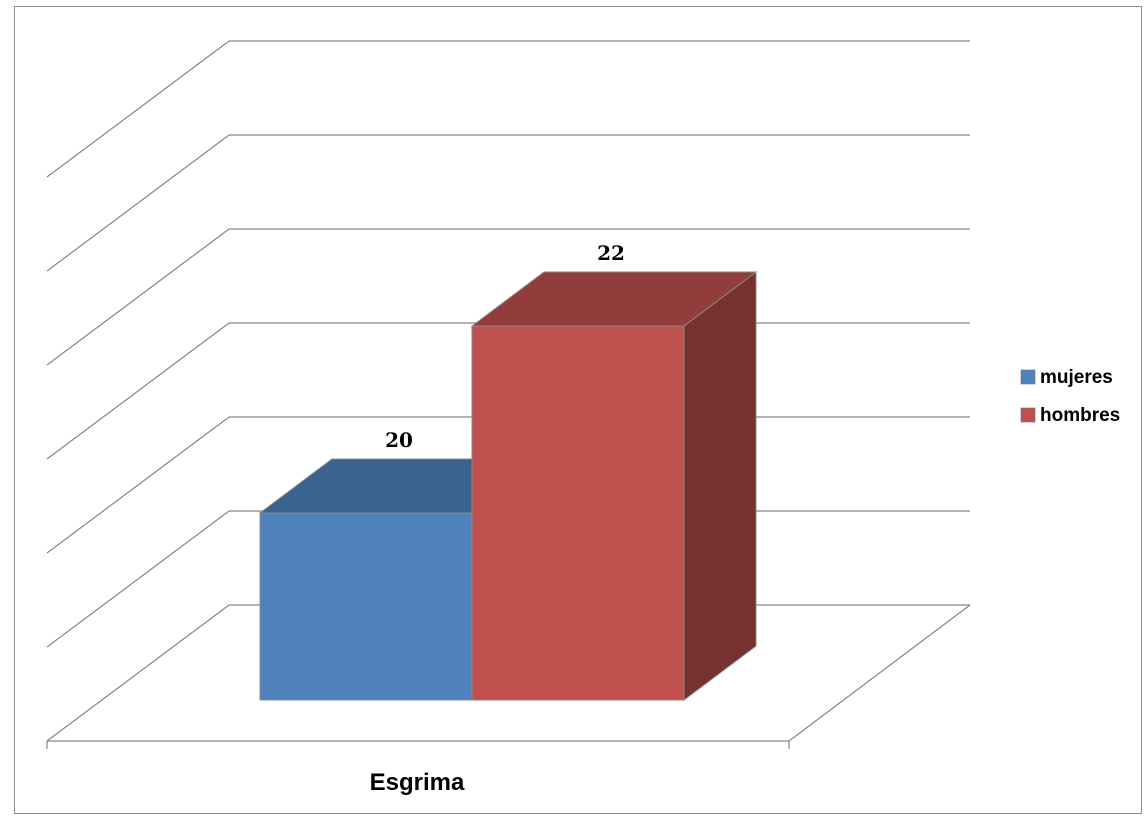 This screenshot has width=1148, height=819. I want to click on data-label-hombres: 22, so click(611, 253).